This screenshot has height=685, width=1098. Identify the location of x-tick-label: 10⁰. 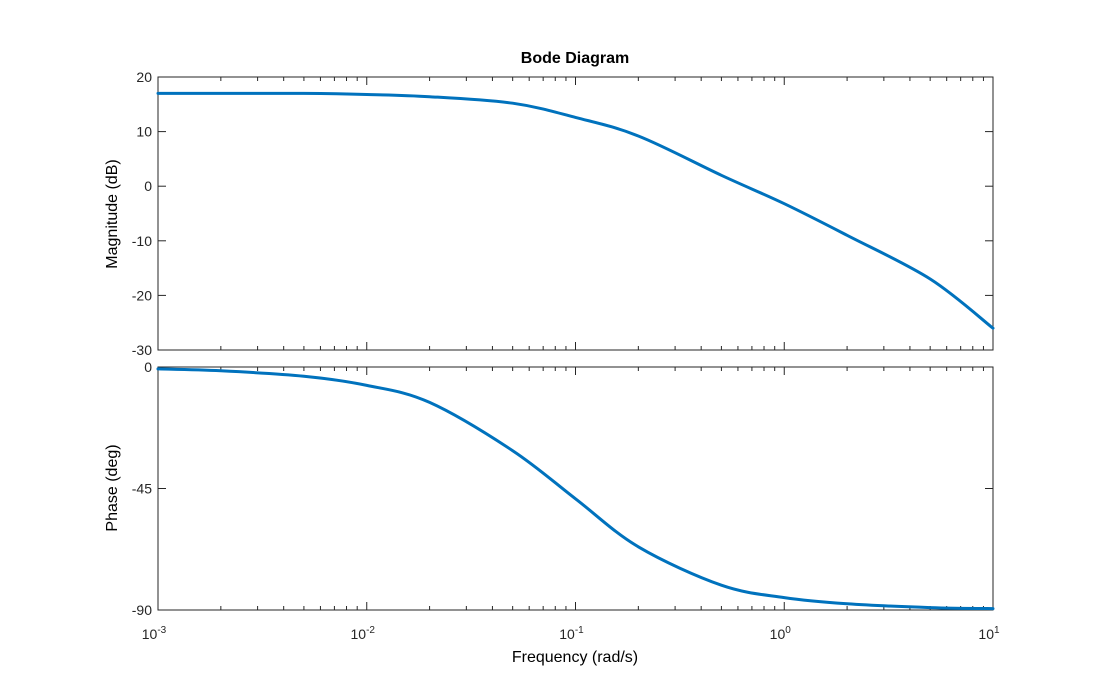
(781, 633).